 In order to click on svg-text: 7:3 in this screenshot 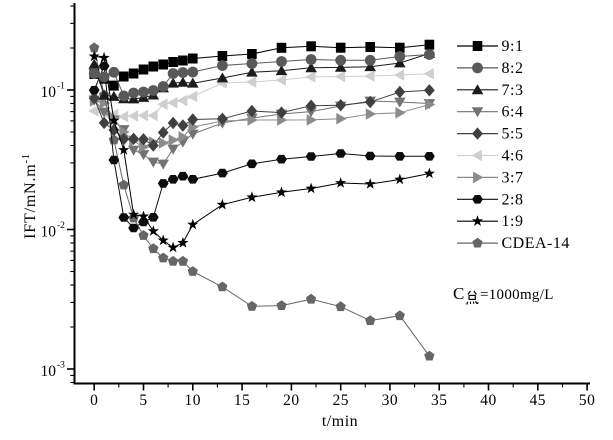, I will do `click(513, 90)`.